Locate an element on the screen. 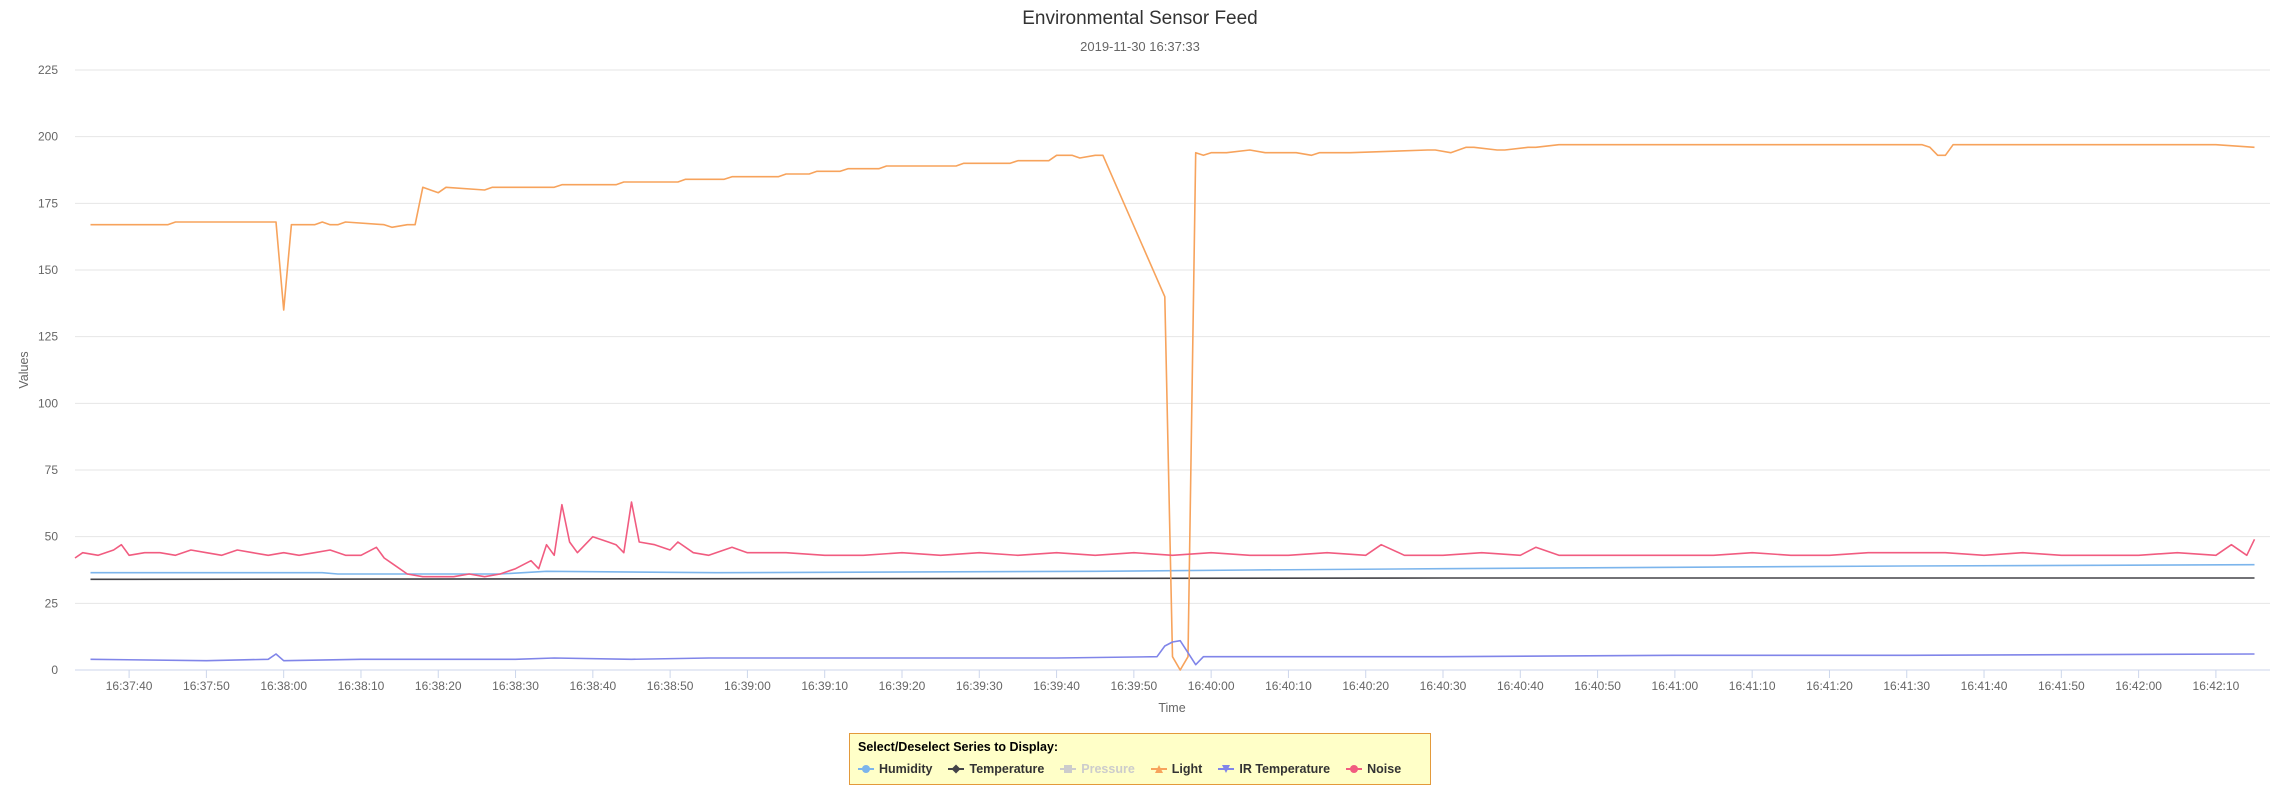 The image size is (2280, 800). legend-item-temperature: Temperature is located at coordinates (996, 769).